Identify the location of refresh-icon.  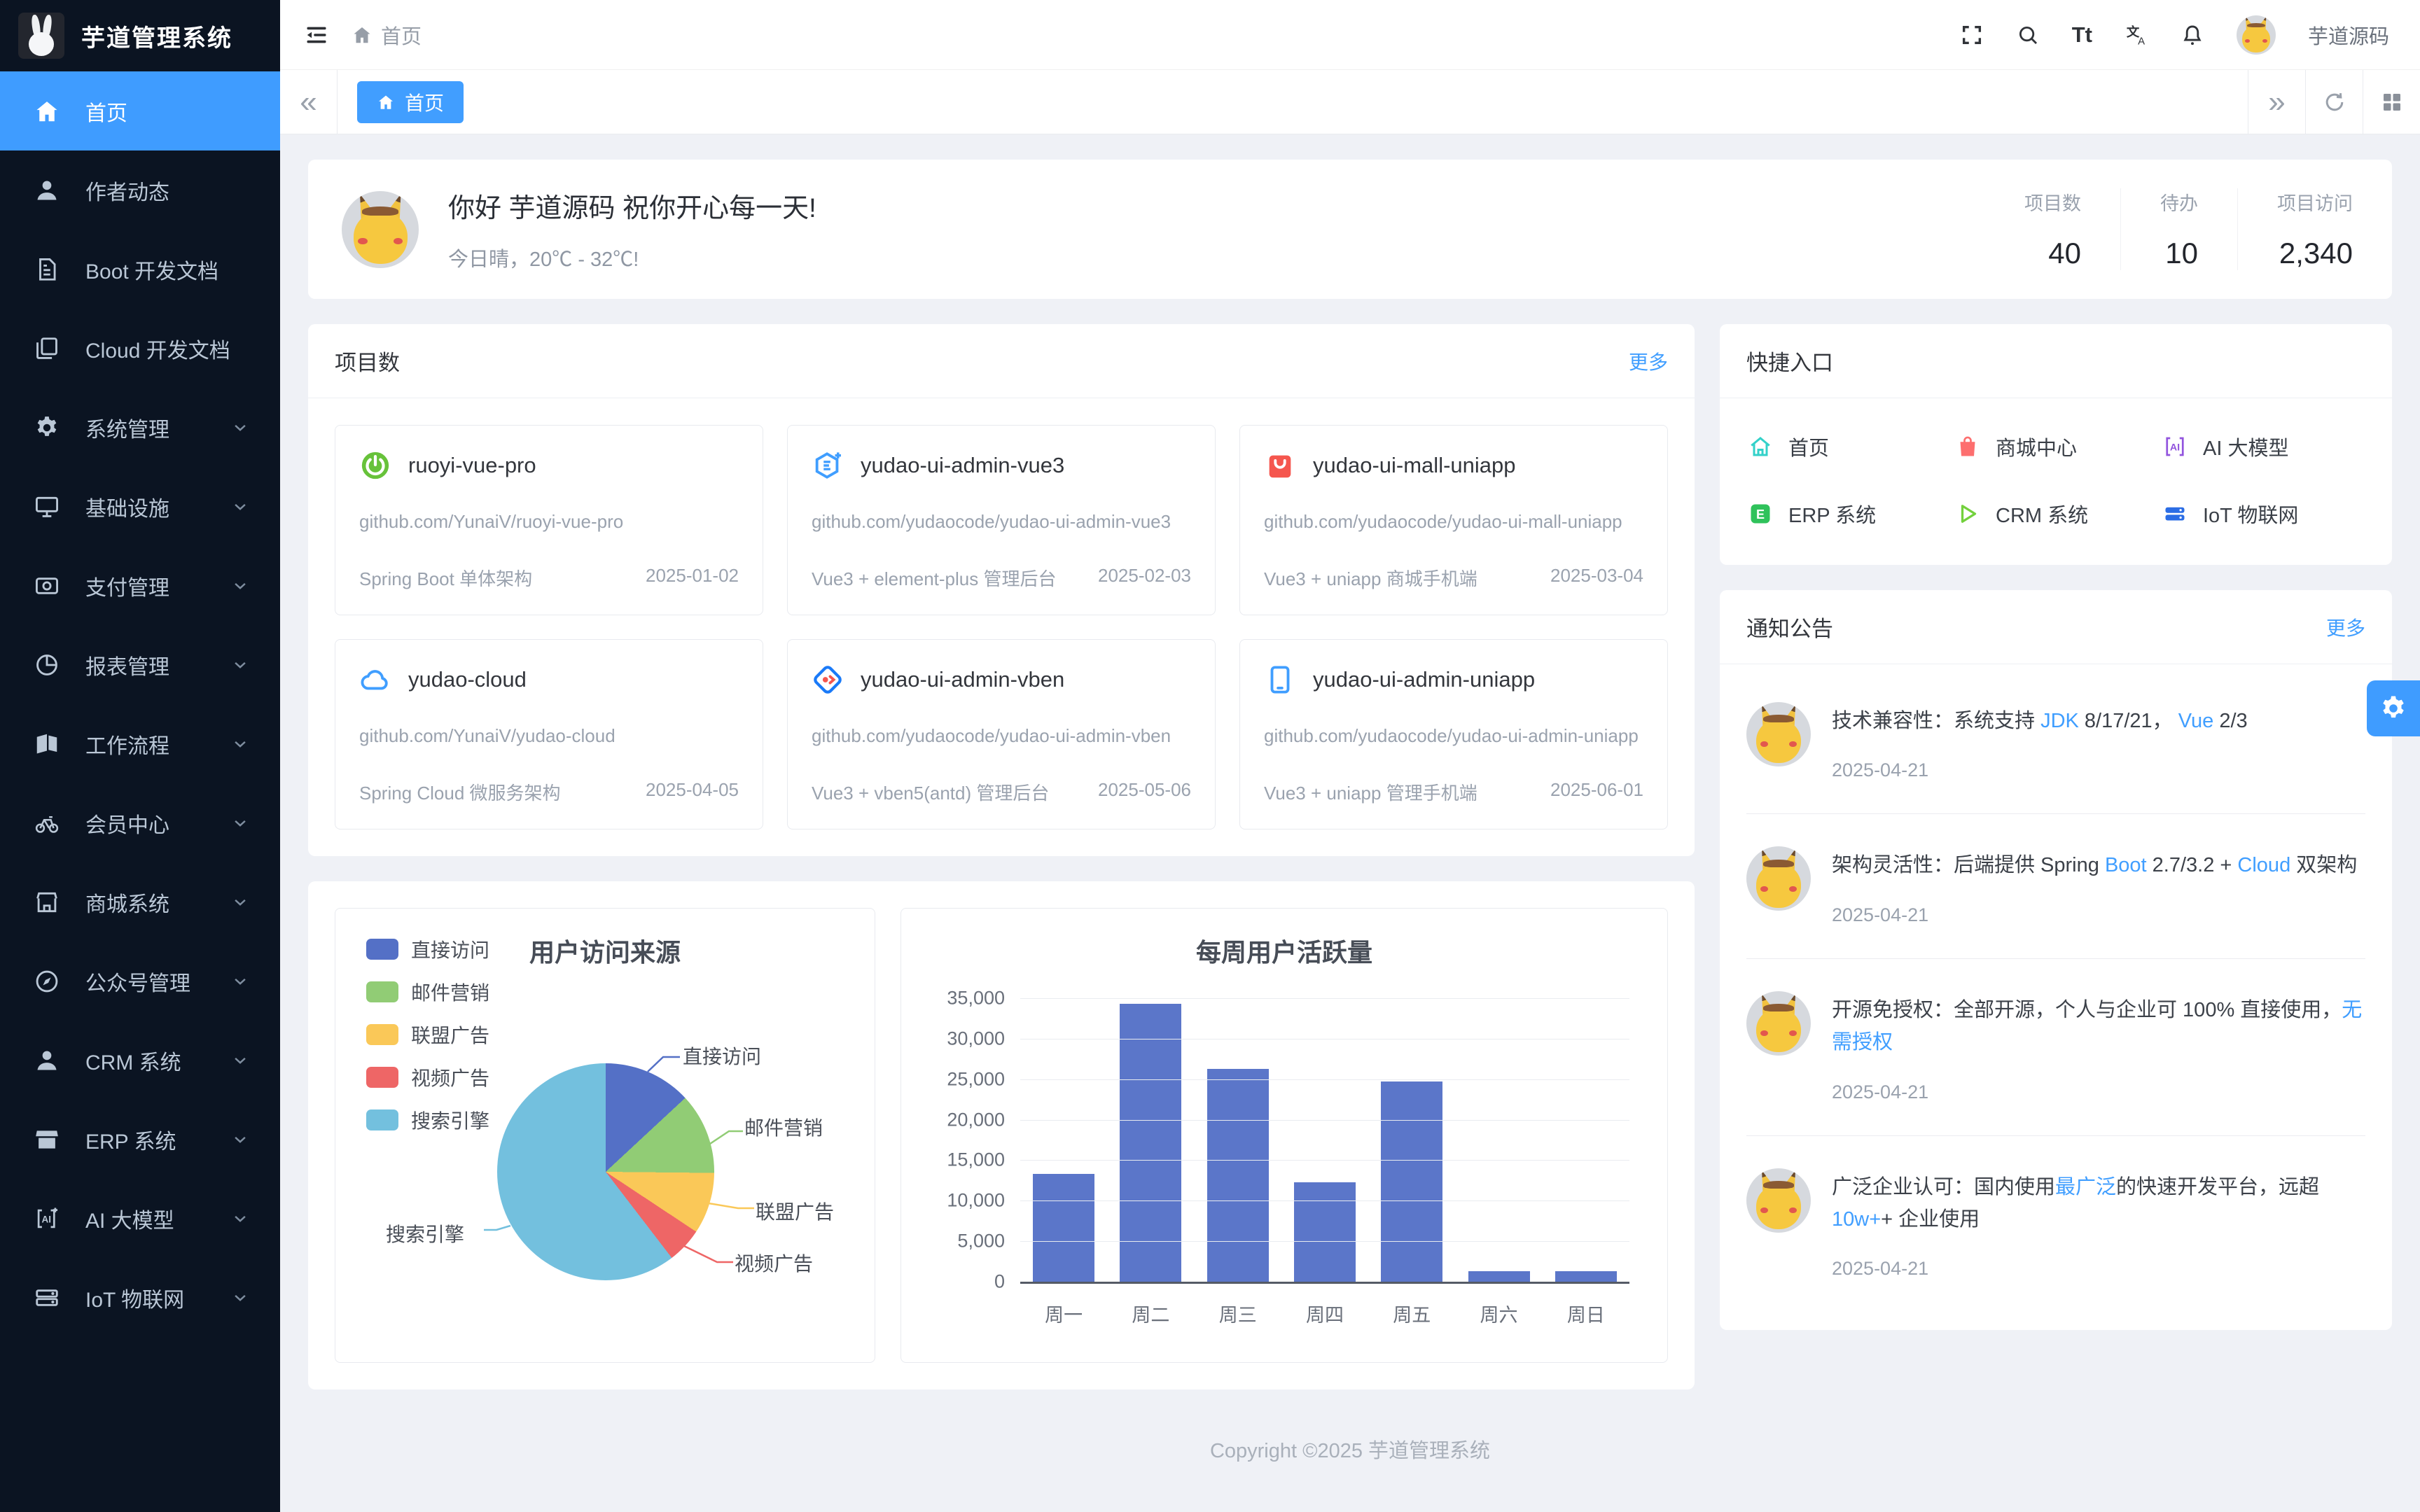
(2334, 102).